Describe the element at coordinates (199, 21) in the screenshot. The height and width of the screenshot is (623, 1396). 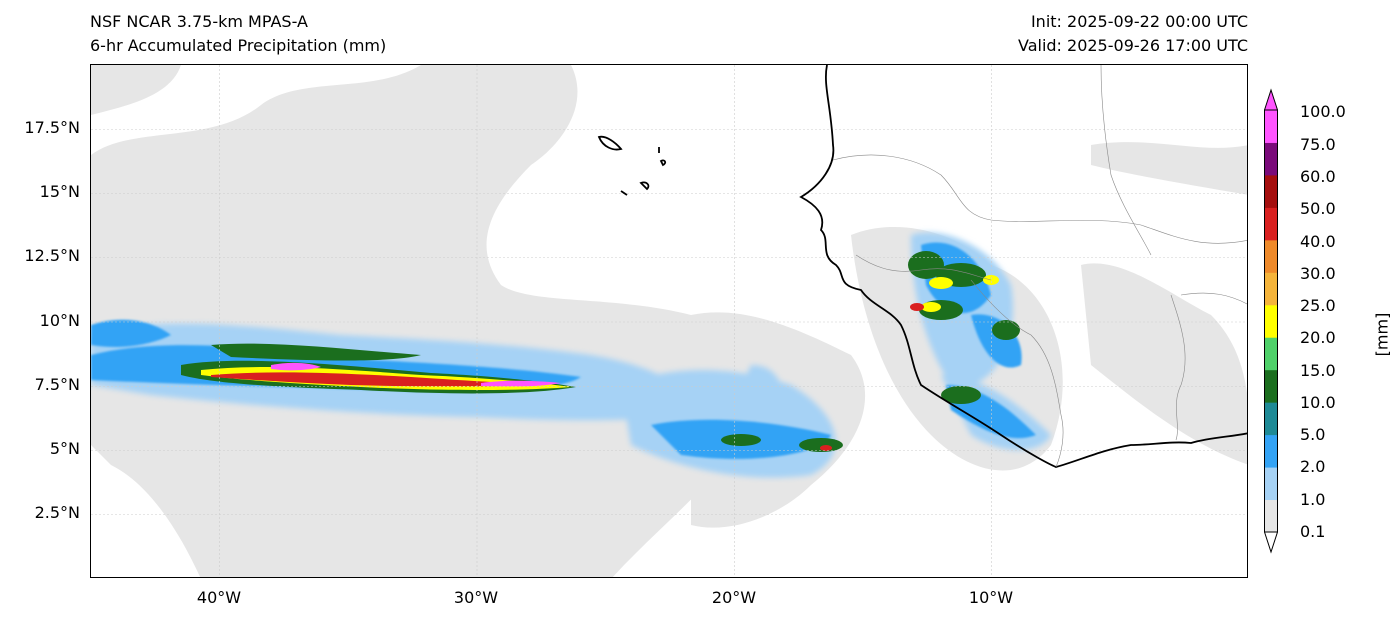
I see `model-title: NSF NCAR 3.75-km MPAS-A` at that location.